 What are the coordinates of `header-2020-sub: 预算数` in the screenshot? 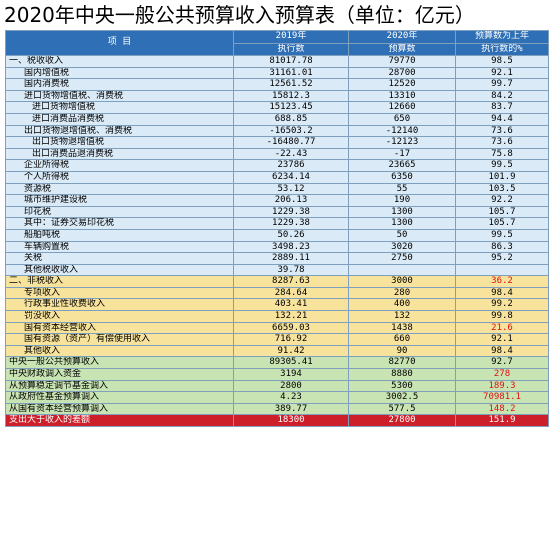 It's located at (402, 49).